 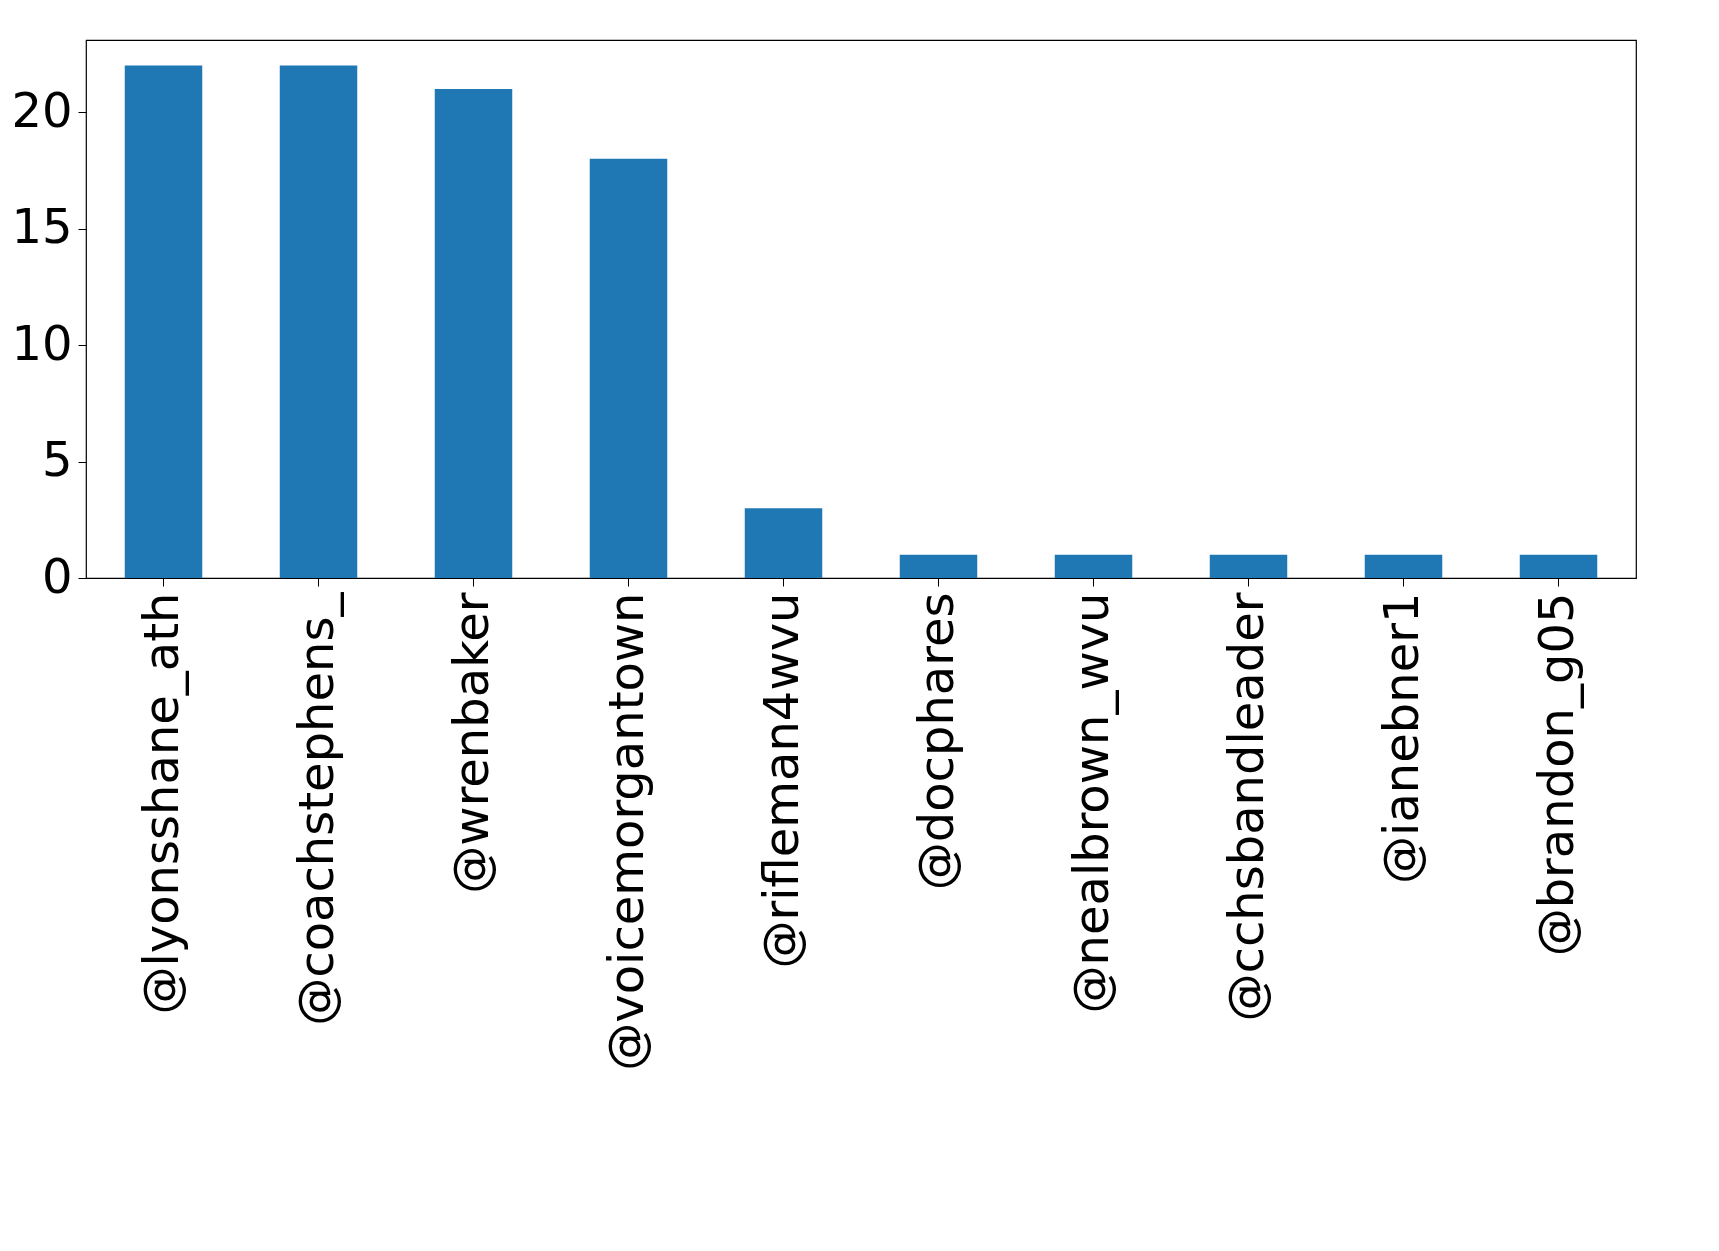 What do you see at coordinates (625, 831) in the screenshot?
I see `x-tick-label: @voicemorgantown` at bounding box center [625, 831].